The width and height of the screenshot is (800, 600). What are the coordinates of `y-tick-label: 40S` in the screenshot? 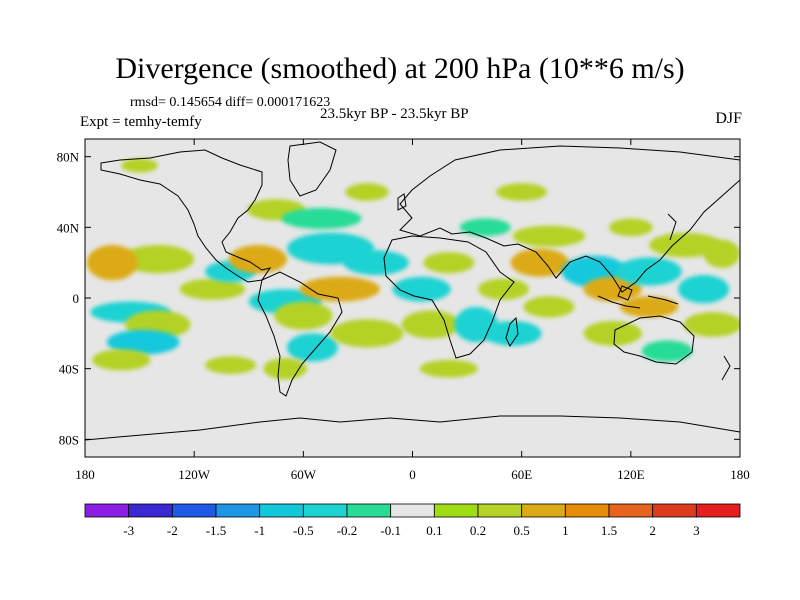 It's located at (69, 369).